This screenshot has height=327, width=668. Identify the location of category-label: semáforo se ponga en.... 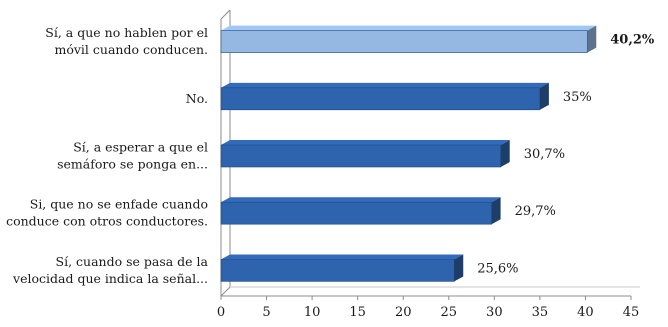
(132, 164).